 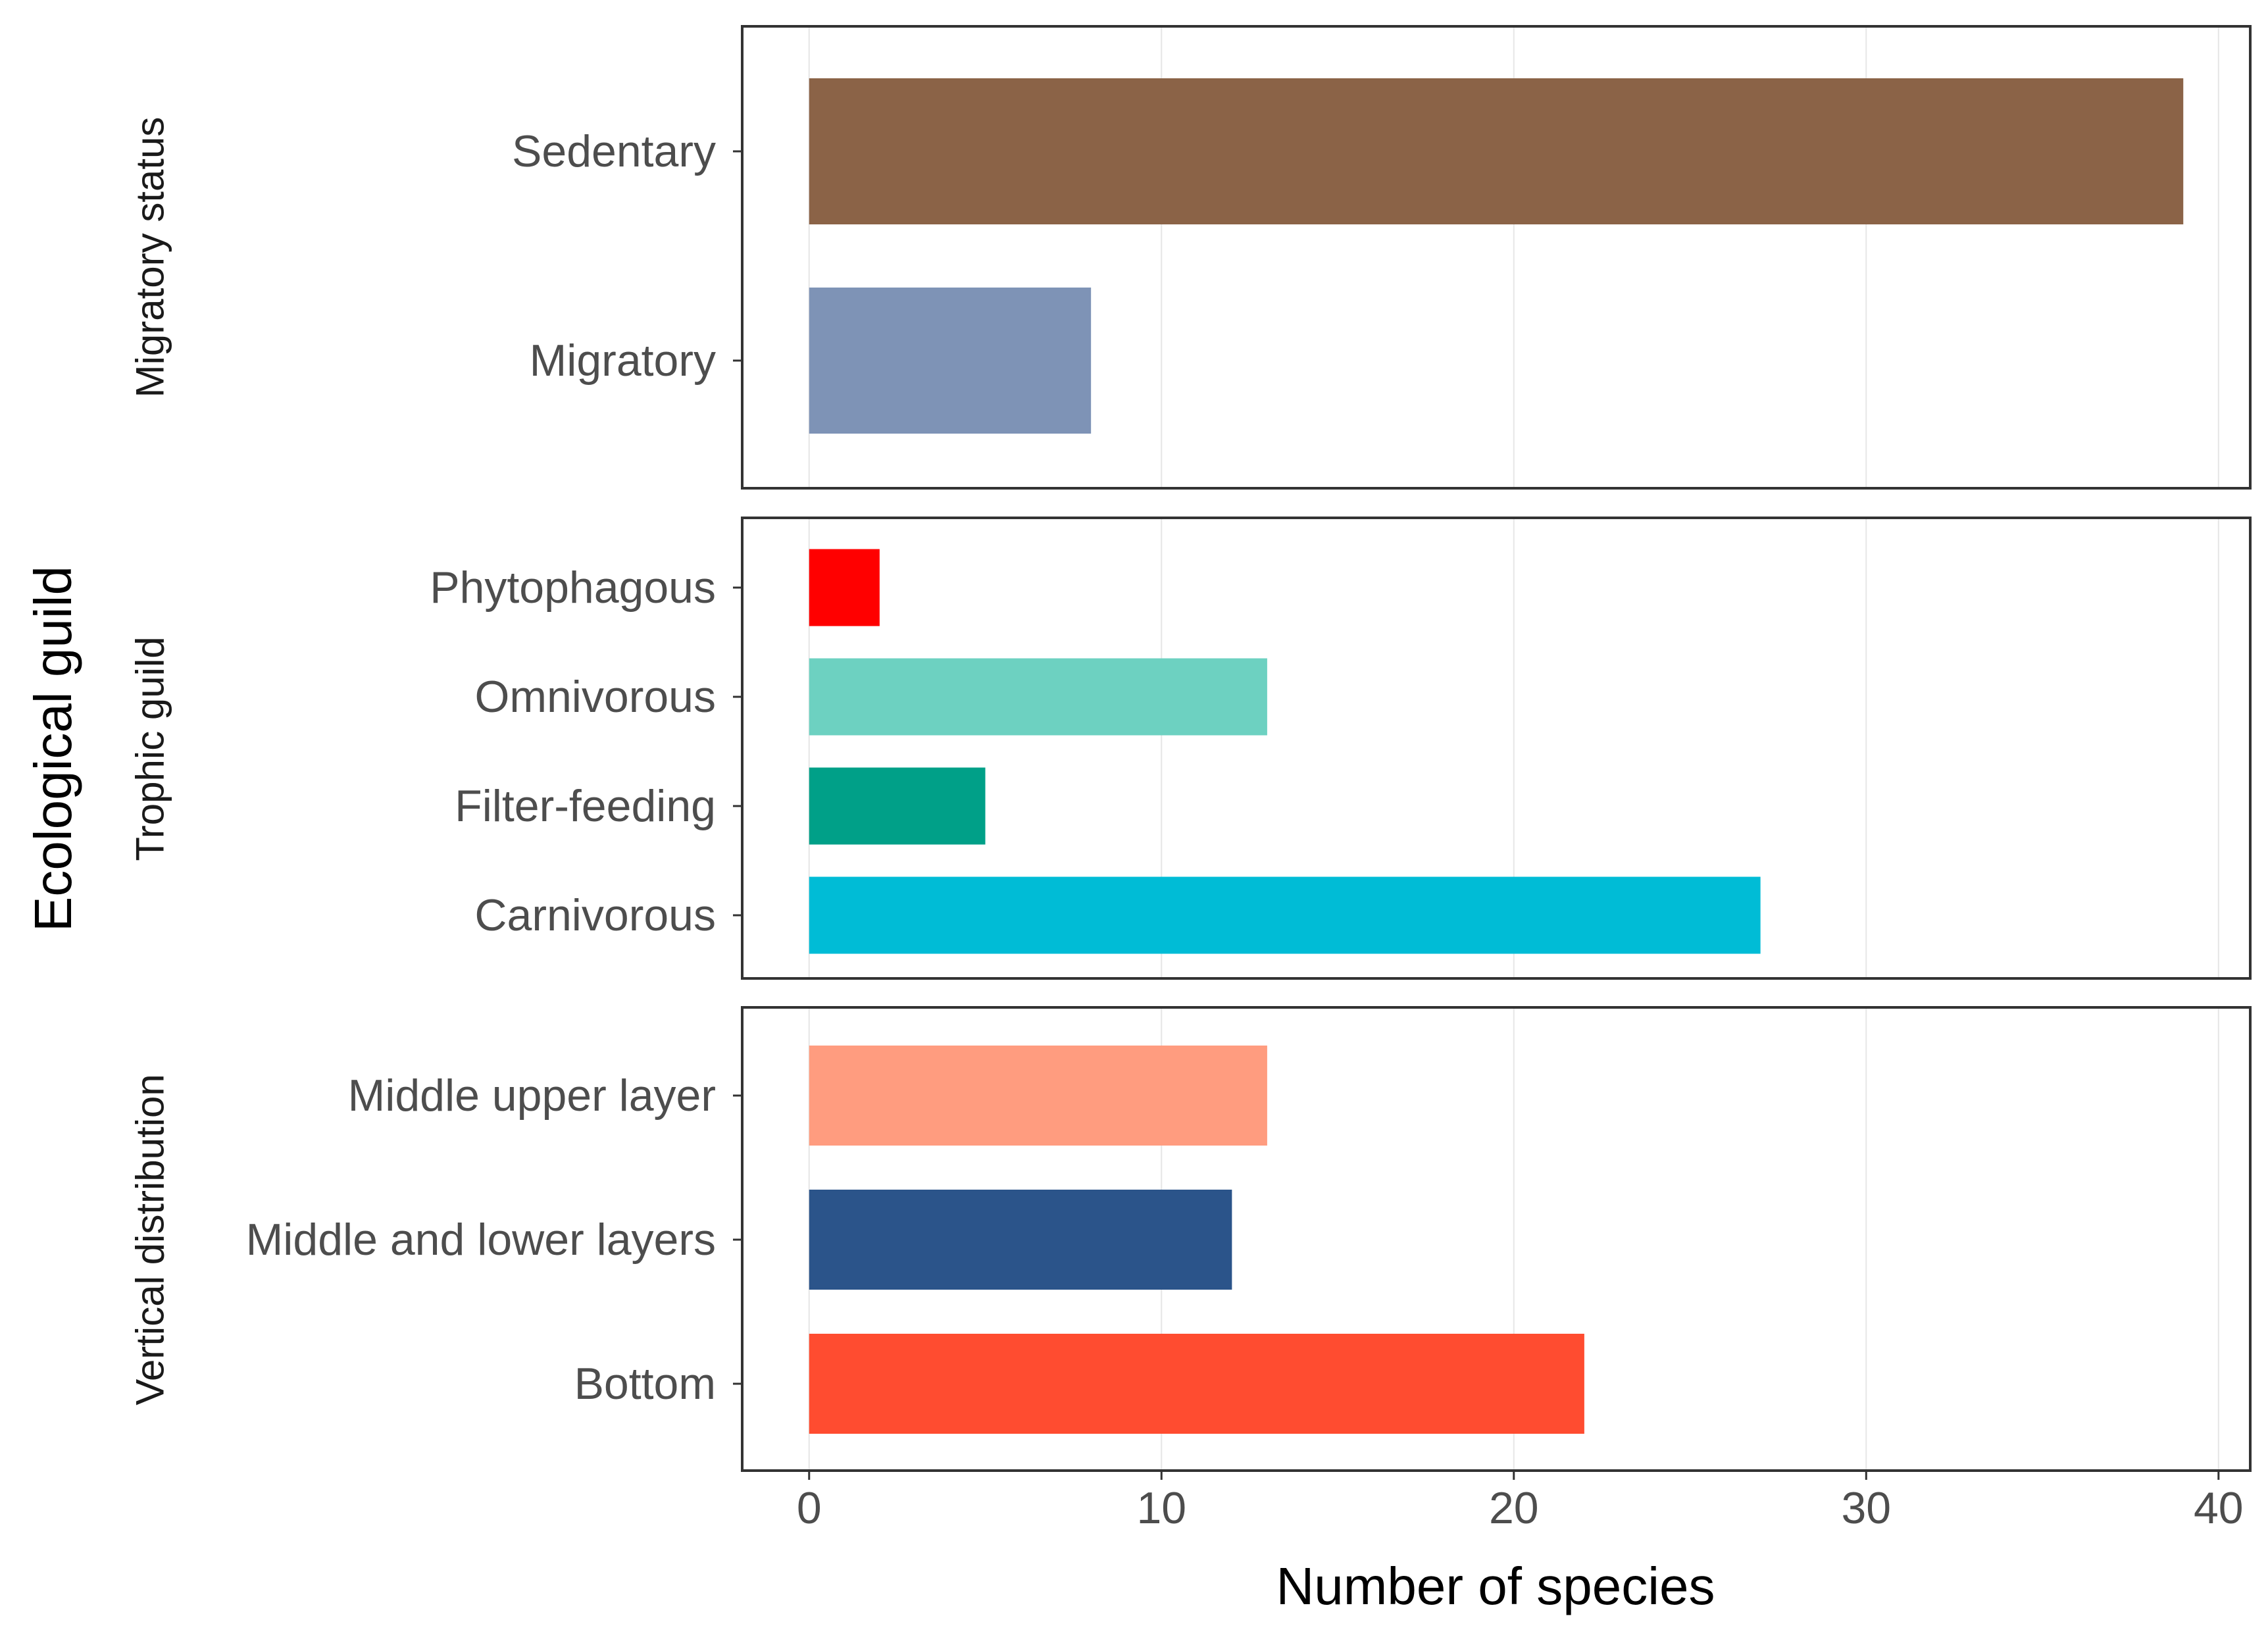 What do you see at coordinates (585, 806) in the screenshot?
I see `category-label-filter-feeding: Filter-feeding` at bounding box center [585, 806].